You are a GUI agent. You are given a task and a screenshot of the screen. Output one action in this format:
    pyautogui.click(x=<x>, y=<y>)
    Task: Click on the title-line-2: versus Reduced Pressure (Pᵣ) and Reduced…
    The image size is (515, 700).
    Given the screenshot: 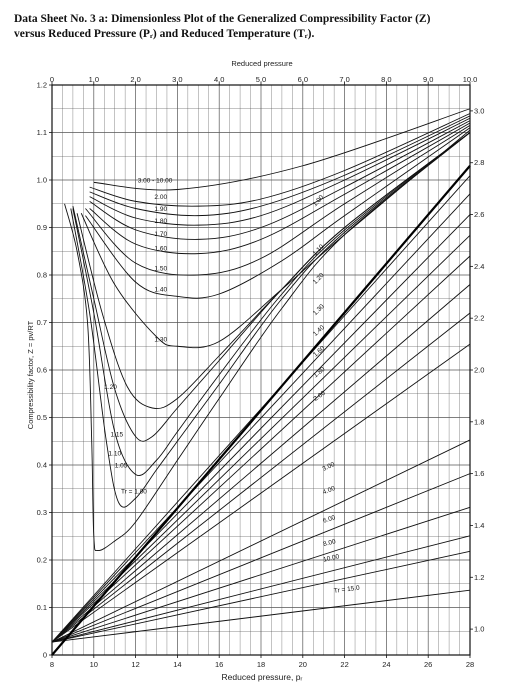 What is the action you would take?
    pyautogui.click(x=164, y=34)
    